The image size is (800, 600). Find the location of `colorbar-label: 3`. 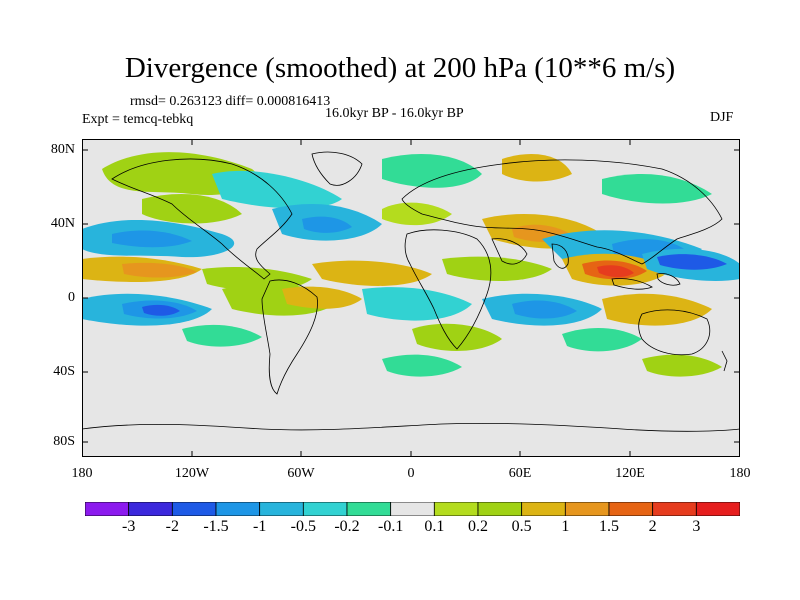

colorbar-label: 3 is located at coordinates (696, 526).